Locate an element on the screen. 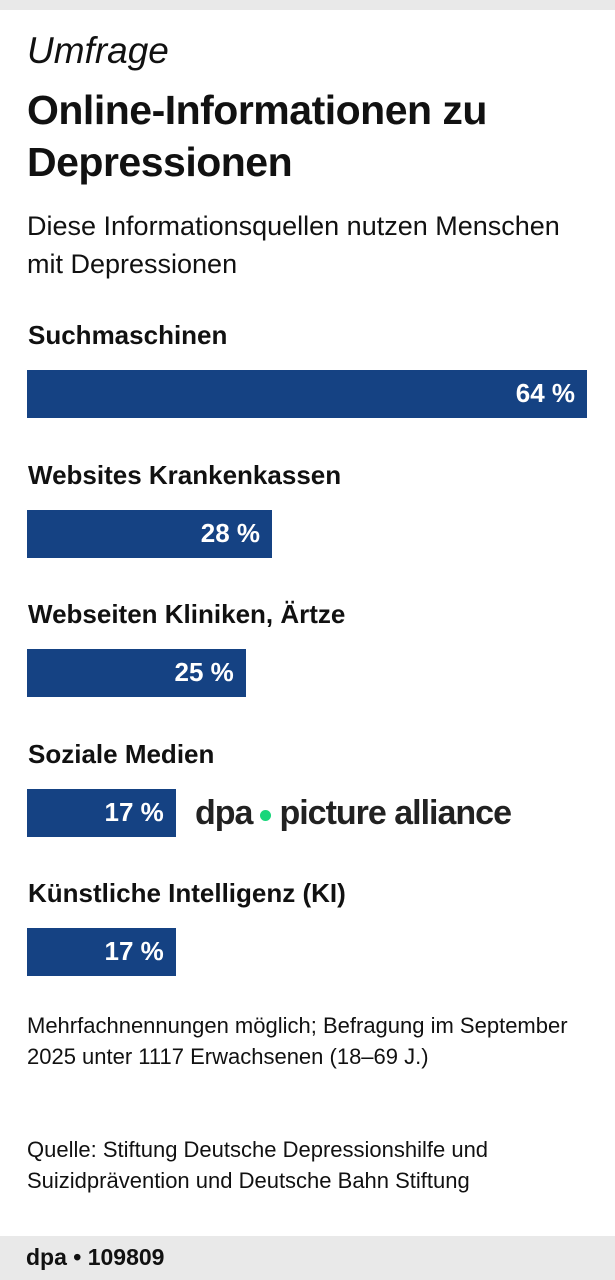 The image size is (615, 1280). bar-value-label: 25 % is located at coordinates (204, 672).